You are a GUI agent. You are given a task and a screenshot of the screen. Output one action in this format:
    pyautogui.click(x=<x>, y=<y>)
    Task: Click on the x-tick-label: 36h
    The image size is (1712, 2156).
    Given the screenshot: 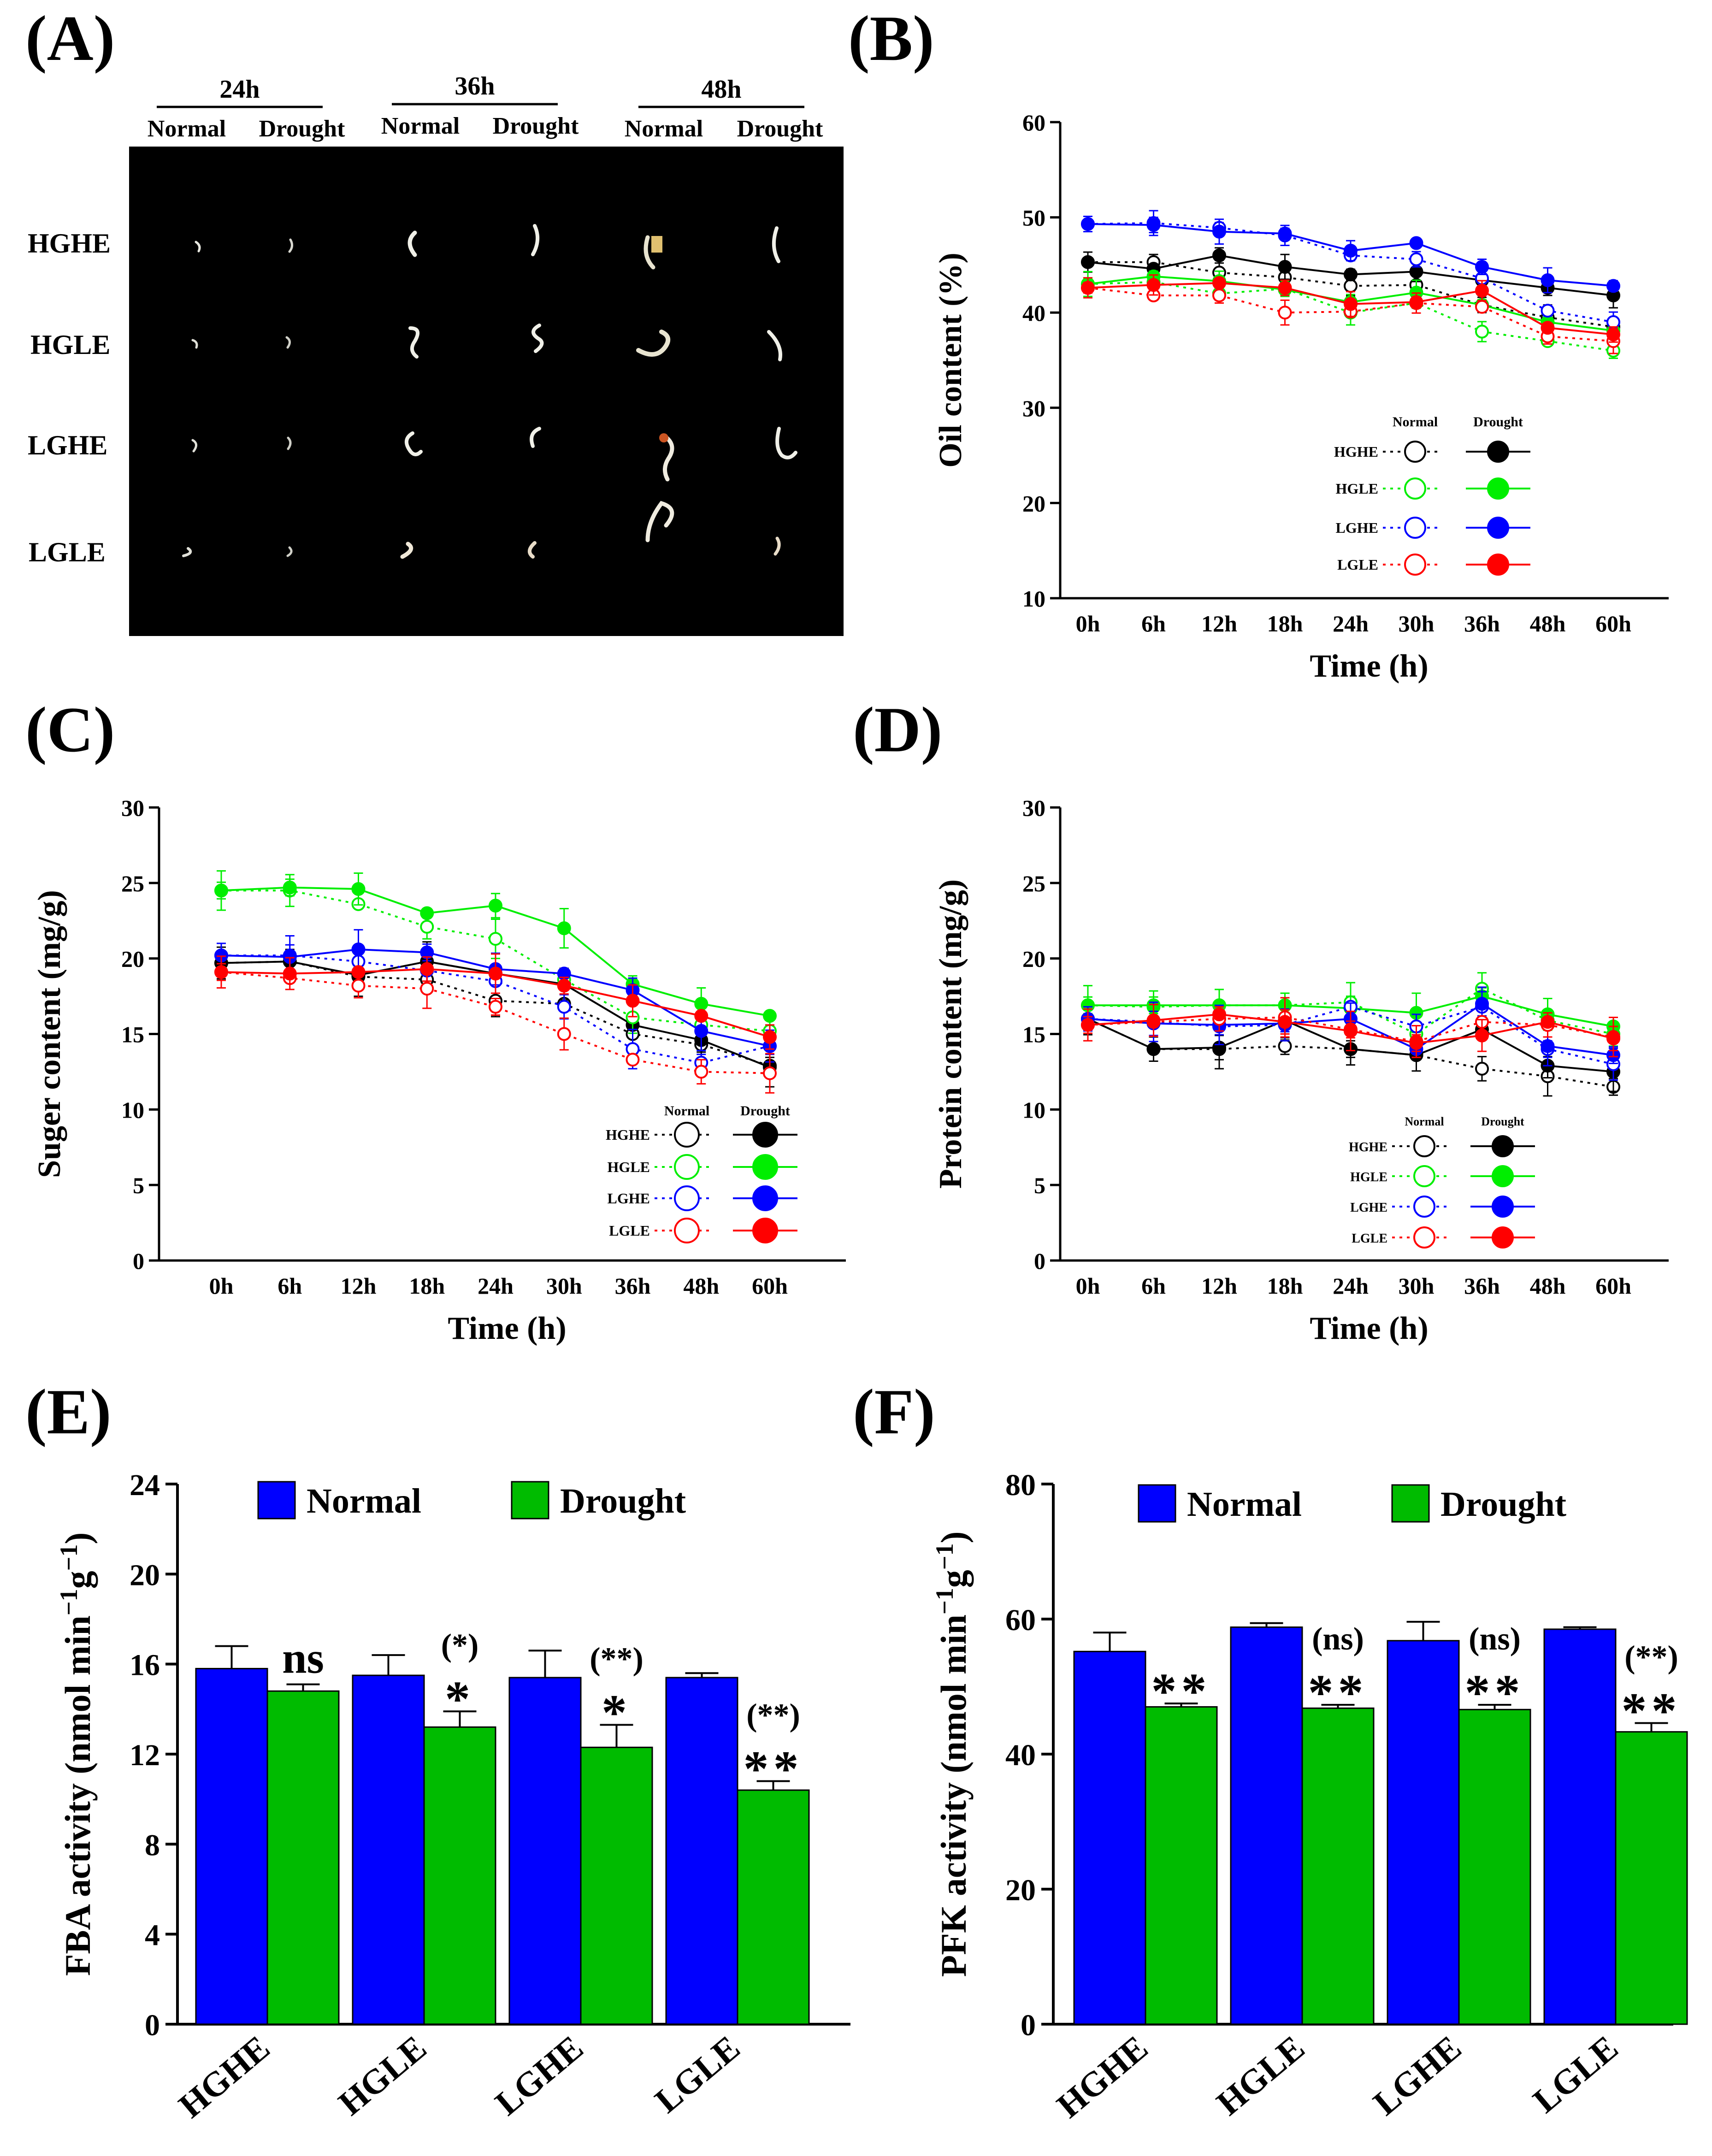 What is the action you would take?
    pyautogui.click(x=633, y=1286)
    